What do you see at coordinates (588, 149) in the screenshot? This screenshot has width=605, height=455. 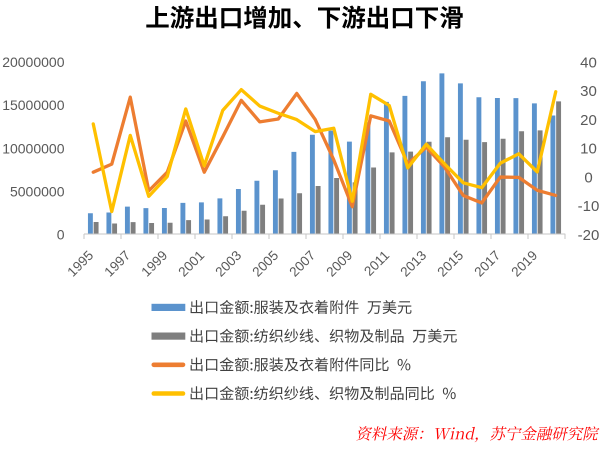 I see `svg-text: 10` at bounding box center [588, 149].